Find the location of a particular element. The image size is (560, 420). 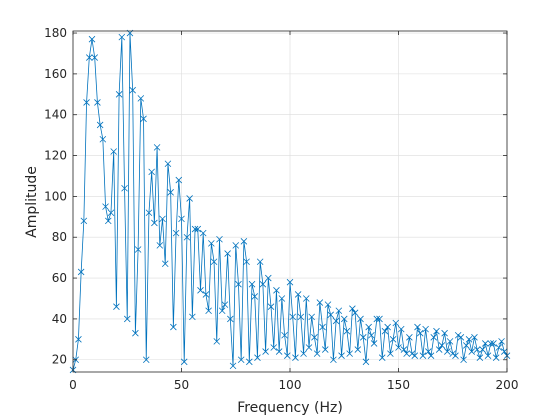

x-tick-label: 150 is located at coordinates (398, 385).